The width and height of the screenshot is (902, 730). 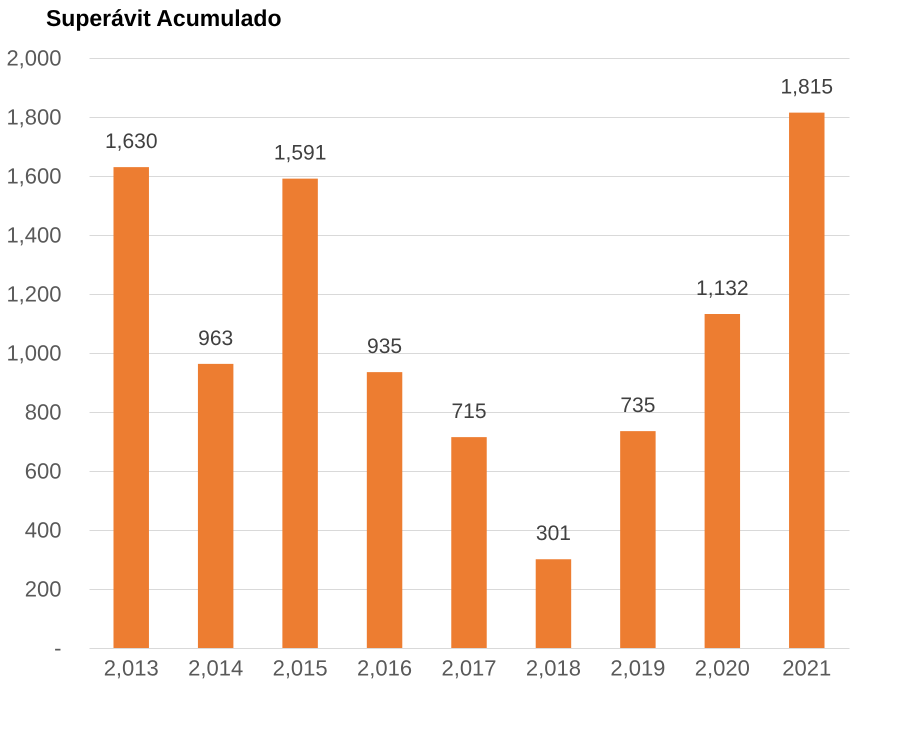 What do you see at coordinates (34, 117) in the screenshot?
I see `y-tick-label: 1,800` at bounding box center [34, 117].